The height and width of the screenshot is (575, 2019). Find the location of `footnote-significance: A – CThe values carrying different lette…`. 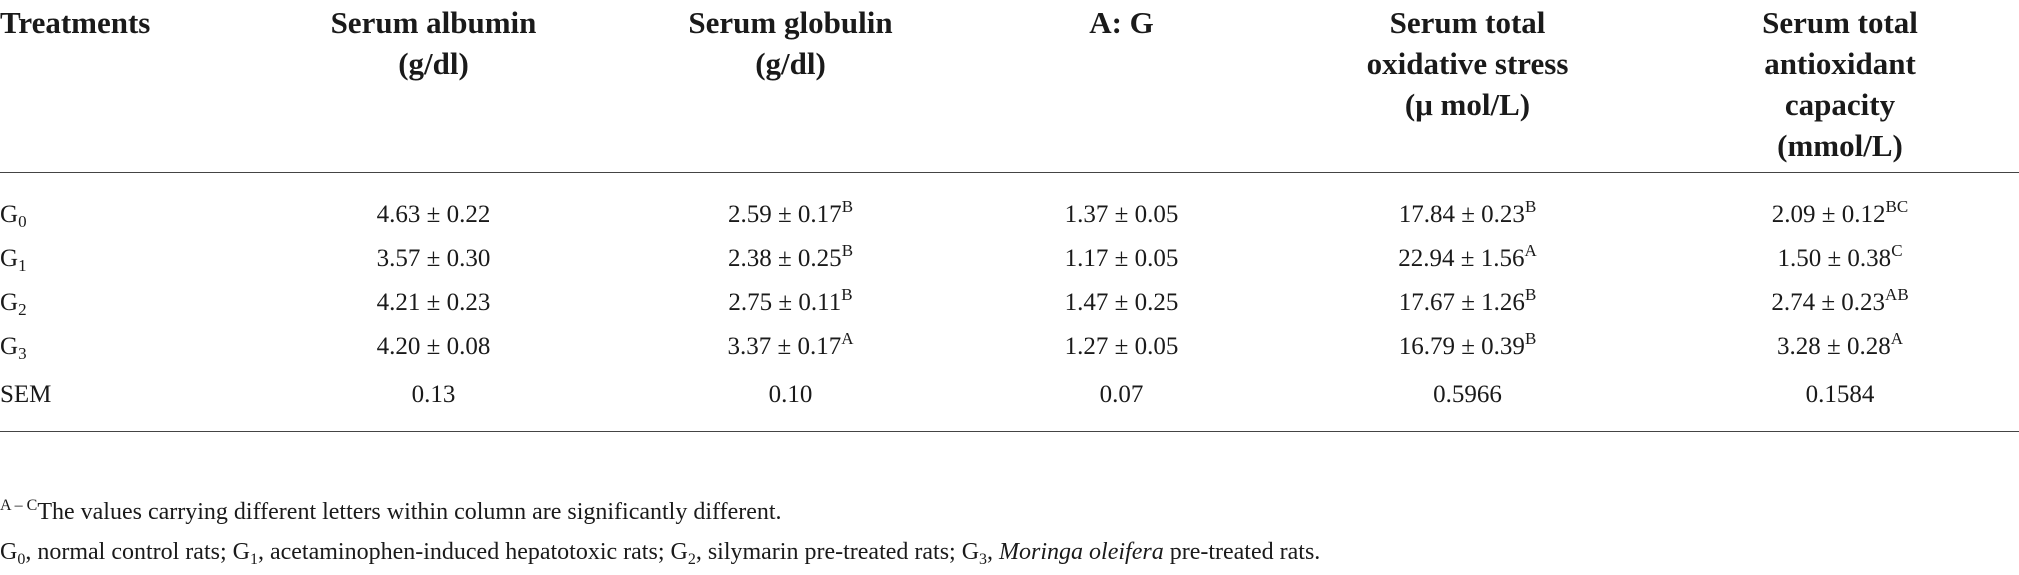

footnote-significance: A – CThe values carrying different lette… is located at coordinates (391, 512).